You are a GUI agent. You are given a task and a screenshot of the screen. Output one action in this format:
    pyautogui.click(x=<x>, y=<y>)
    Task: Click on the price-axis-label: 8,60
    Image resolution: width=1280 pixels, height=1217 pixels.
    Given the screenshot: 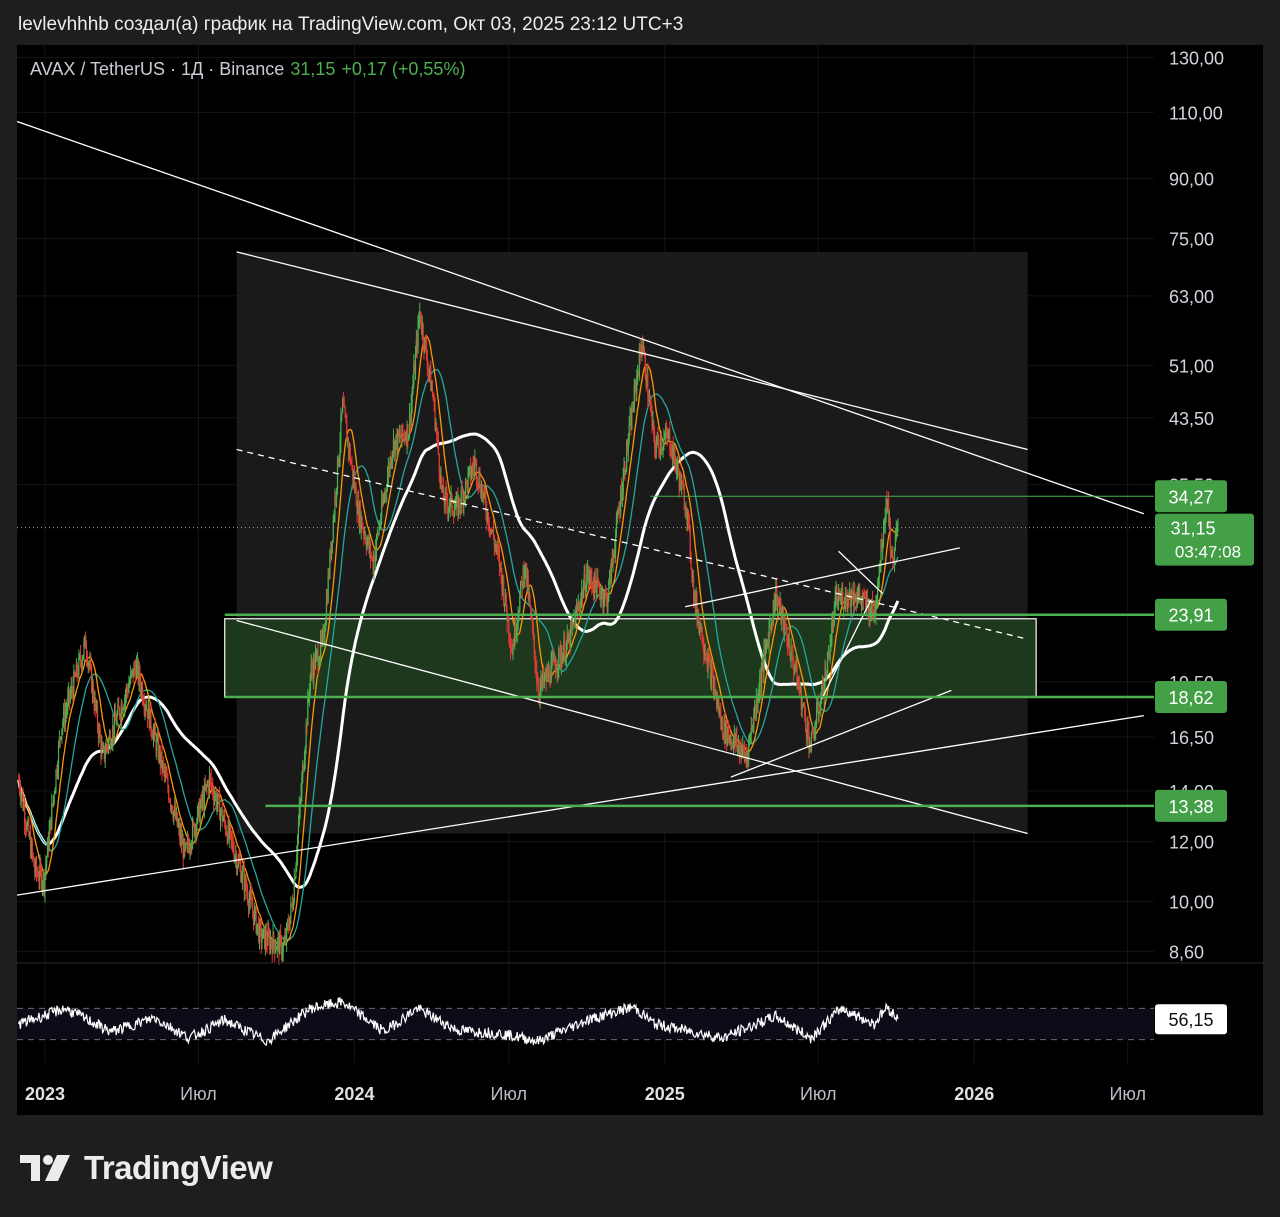 What is the action you would take?
    pyautogui.click(x=1186, y=952)
    